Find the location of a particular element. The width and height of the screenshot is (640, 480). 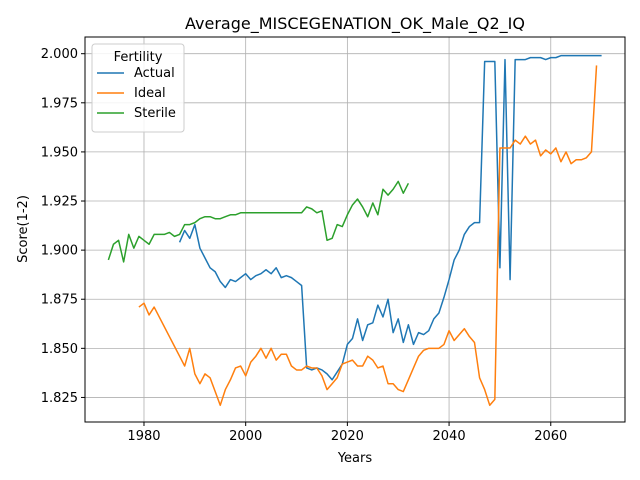

x-axis-ticks: 1980 2000 2020 2040 2060 is located at coordinates (347, 433).